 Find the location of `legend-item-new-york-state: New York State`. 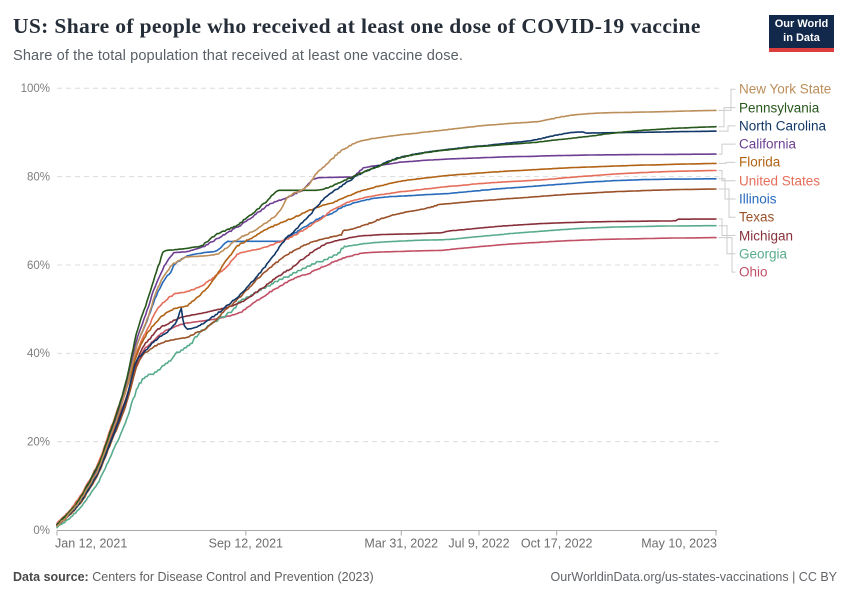

legend-item-new-york-state: New York State is located at coordinates (785, 89).